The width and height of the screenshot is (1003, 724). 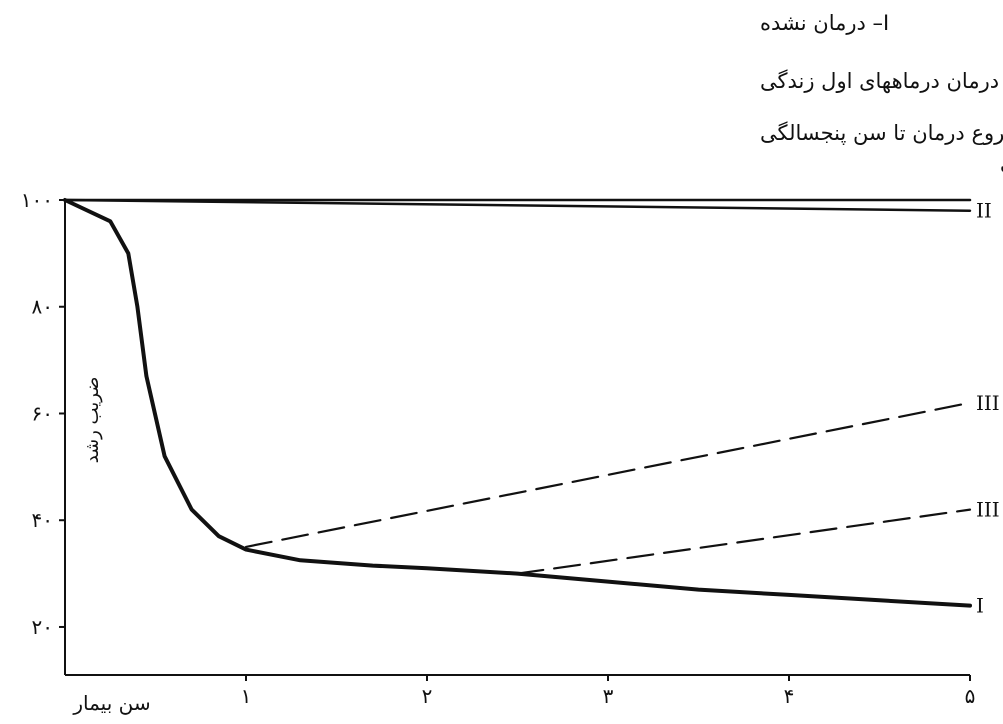 I want to click on series-label: طبیعی, so click(x=1001, y=163).